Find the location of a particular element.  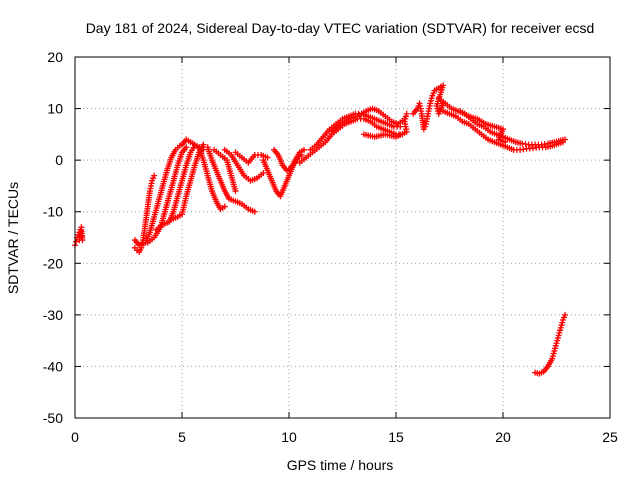

y-tick-label: -30 is located at coordinates (53, 315).